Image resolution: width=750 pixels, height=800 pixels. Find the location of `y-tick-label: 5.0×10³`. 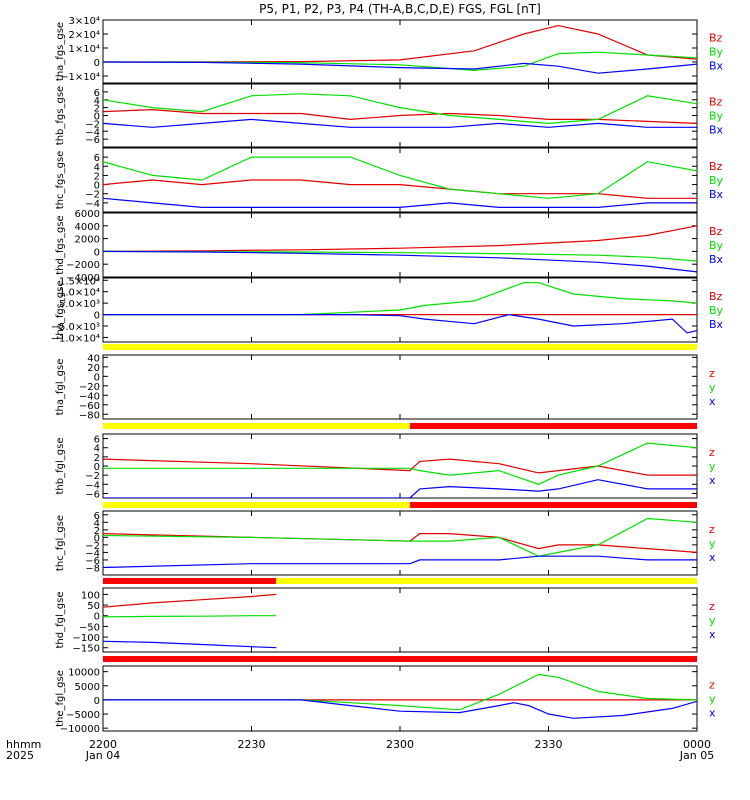

y-tick-label: 5.0×10³ is located at coordinates (79, 304).